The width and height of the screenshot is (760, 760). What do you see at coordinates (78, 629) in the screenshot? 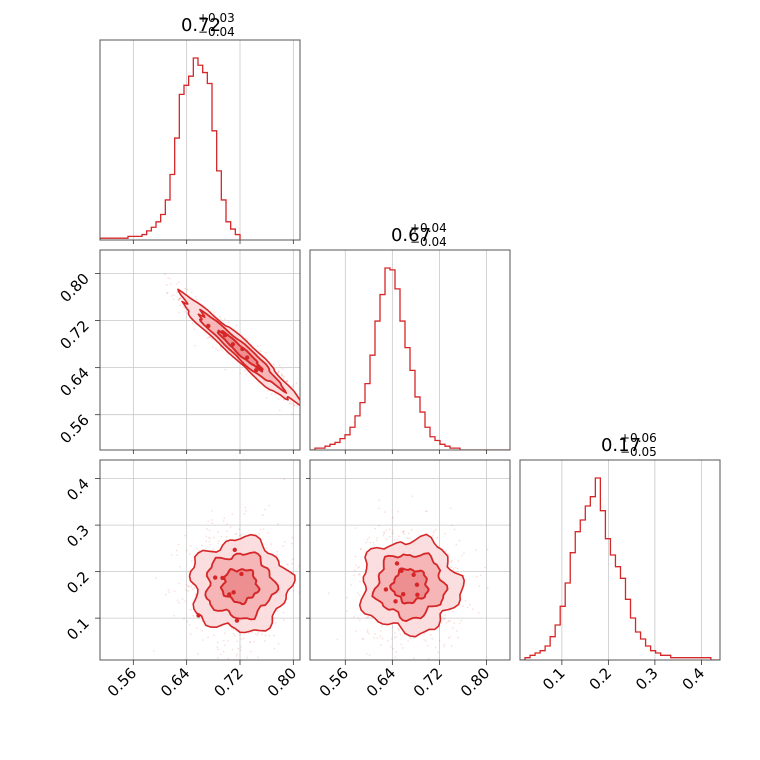
I see `ytick-label-2: 0.1` at bounding box center [78, 629].